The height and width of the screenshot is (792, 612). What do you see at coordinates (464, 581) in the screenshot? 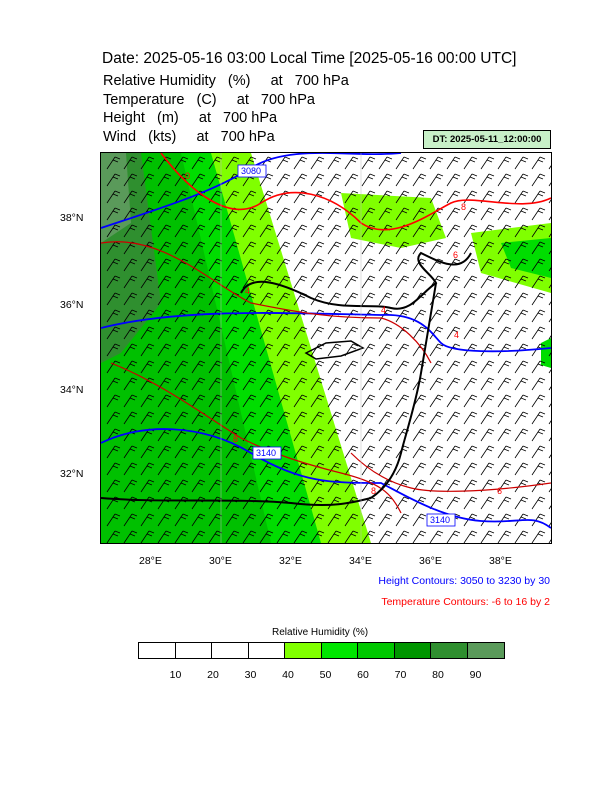
I see `height-contour-legend: Height Contours: 3050 to 3230 by 30` at bounding box center [464, 581].